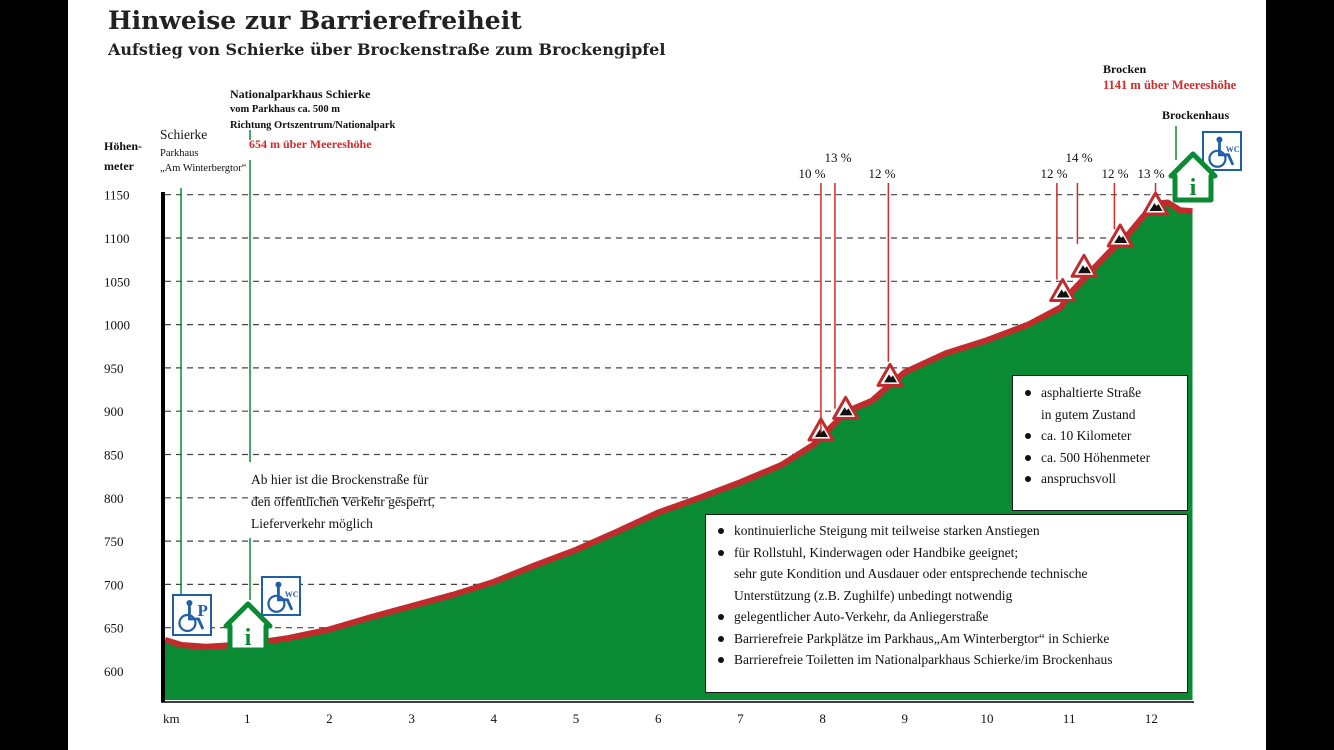 Image resolution: width=1334 pixels, height=750 pixels. Describe the element at coordinates (114, 671) in the screenshot. I see `y-tick-label: 600` at that location.